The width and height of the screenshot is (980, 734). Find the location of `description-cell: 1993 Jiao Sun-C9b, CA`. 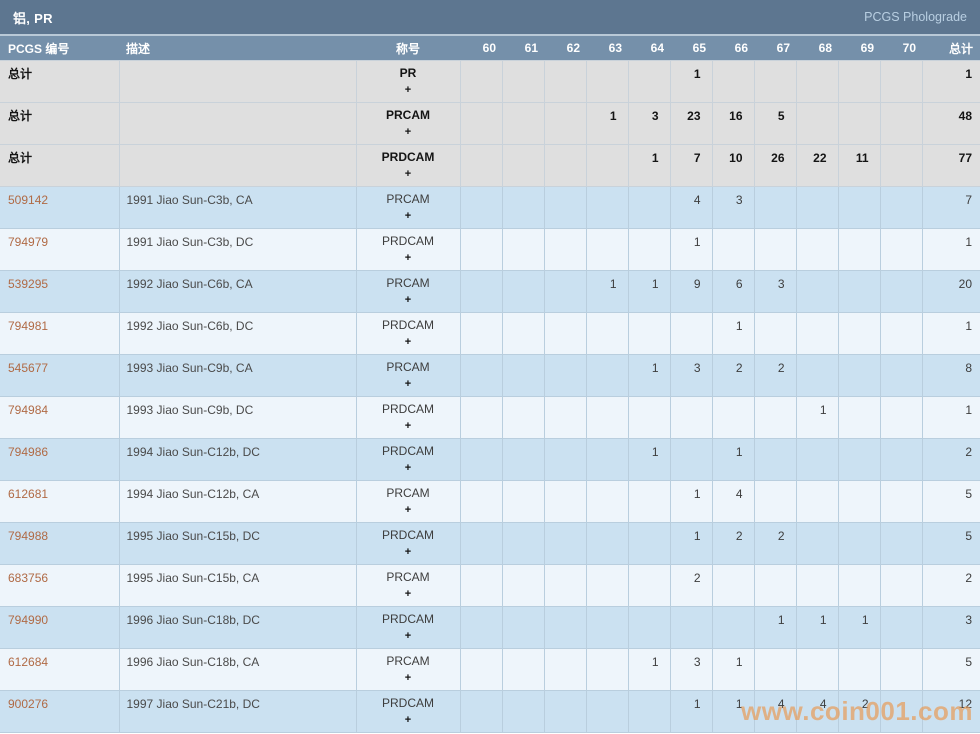

description-cell: 1993 Jiao Sun-C9b, CA is located at coordinates (237, 375).